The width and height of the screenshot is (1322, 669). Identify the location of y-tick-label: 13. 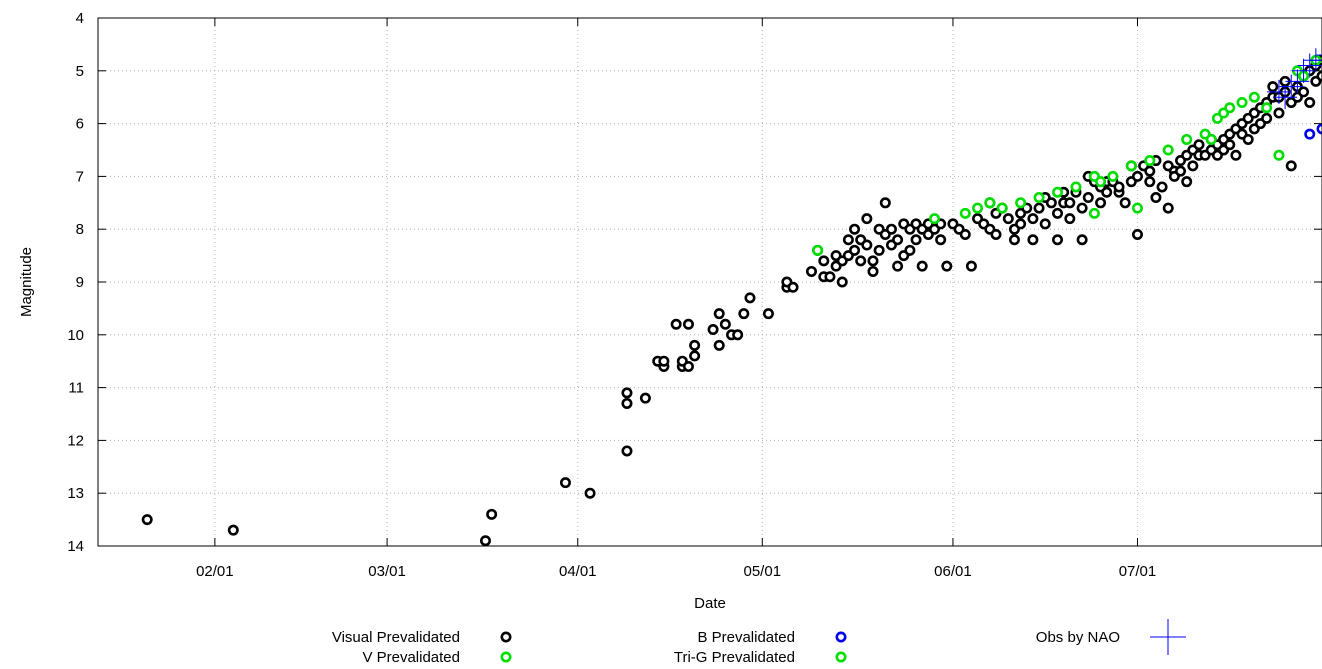
(75, 493).